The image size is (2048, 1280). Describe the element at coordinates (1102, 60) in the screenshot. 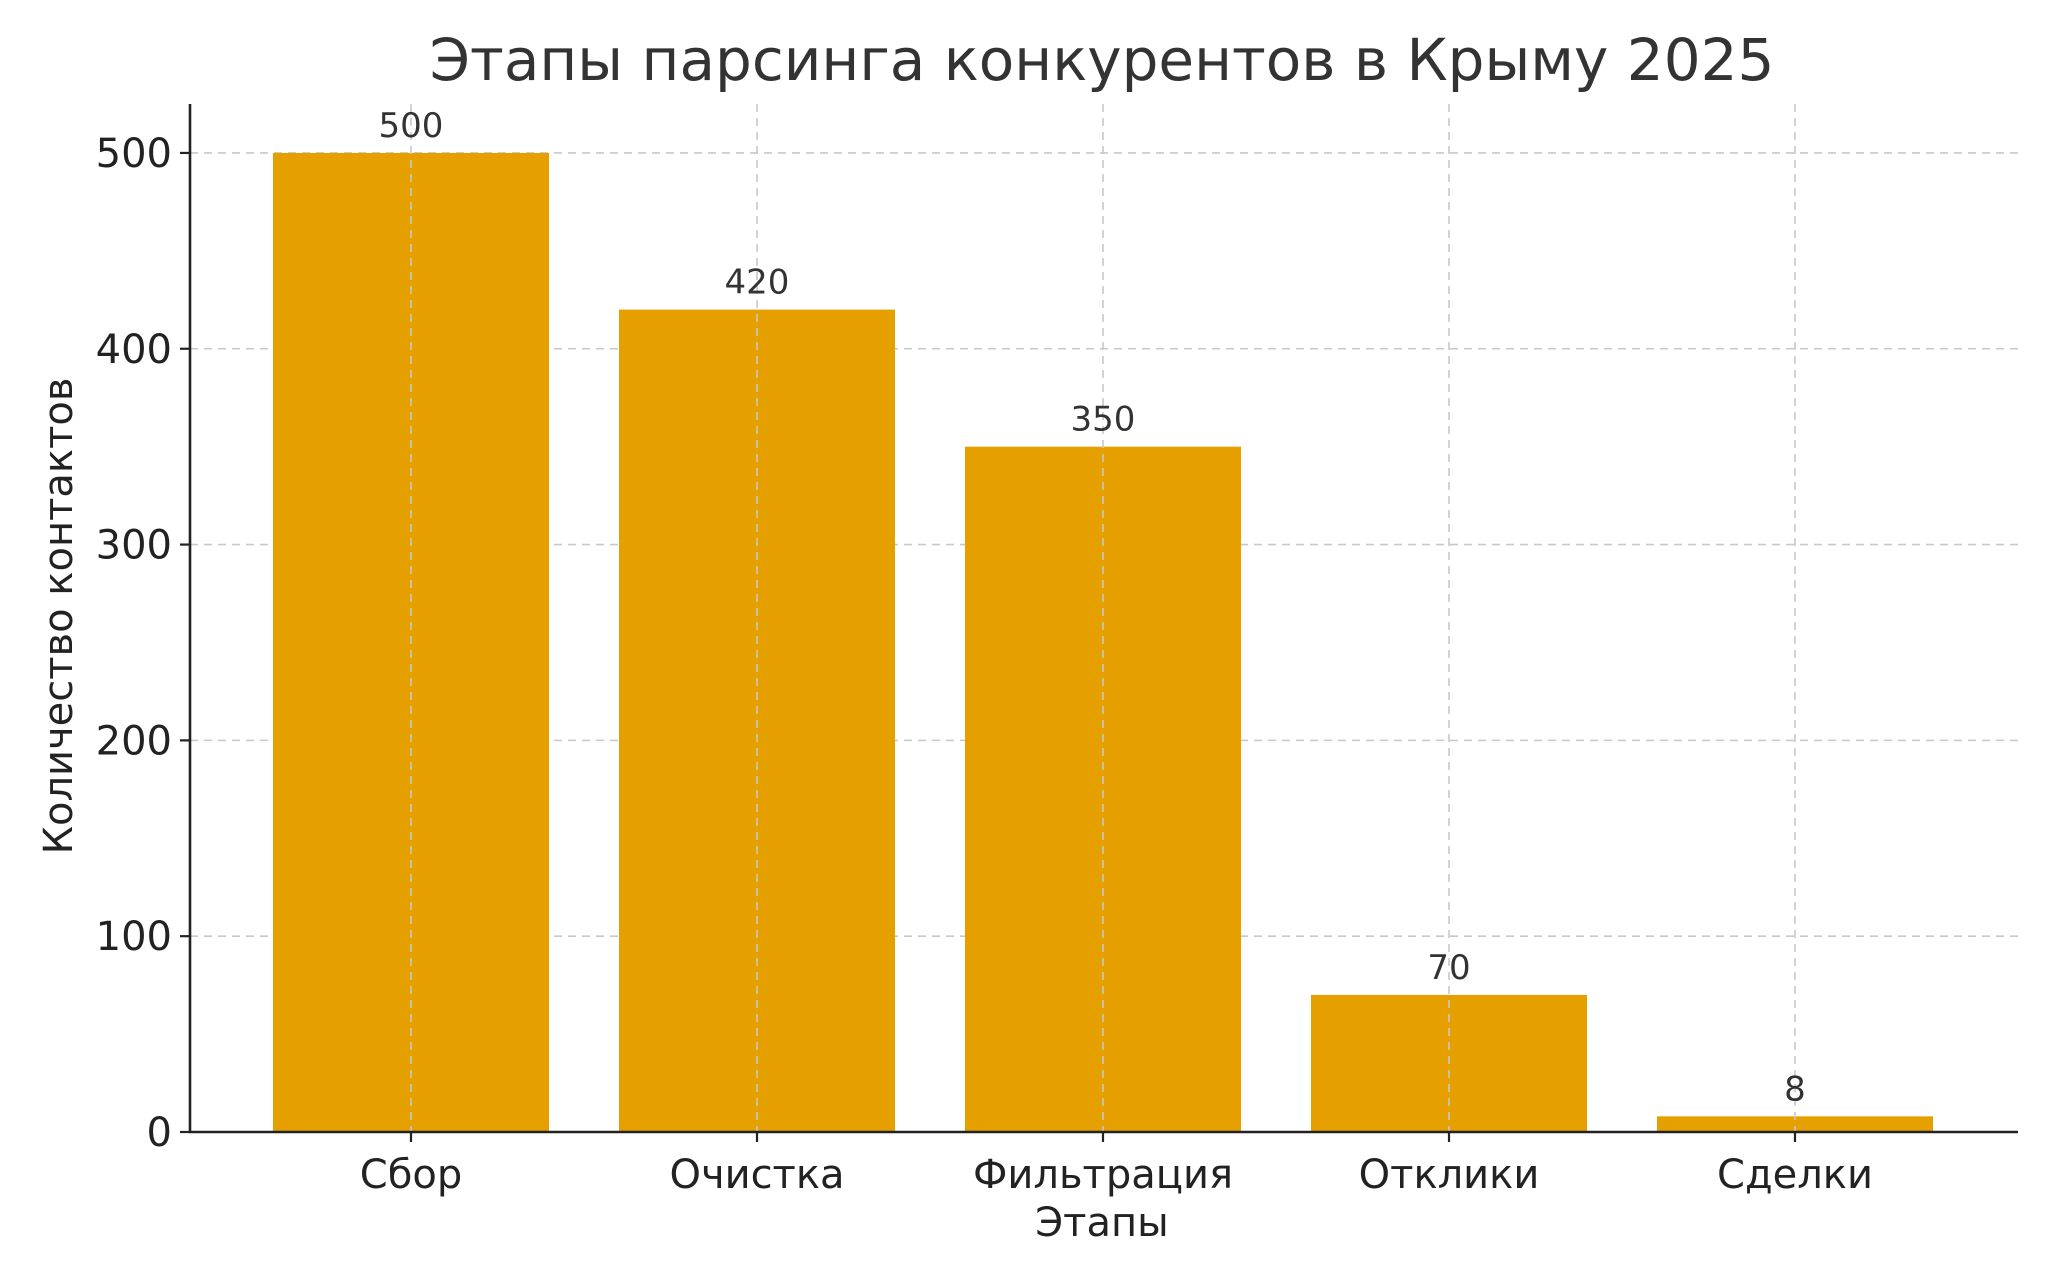

I see `chart-title: Этапы парсинга конкурентов в Крыму 2025` at that location.